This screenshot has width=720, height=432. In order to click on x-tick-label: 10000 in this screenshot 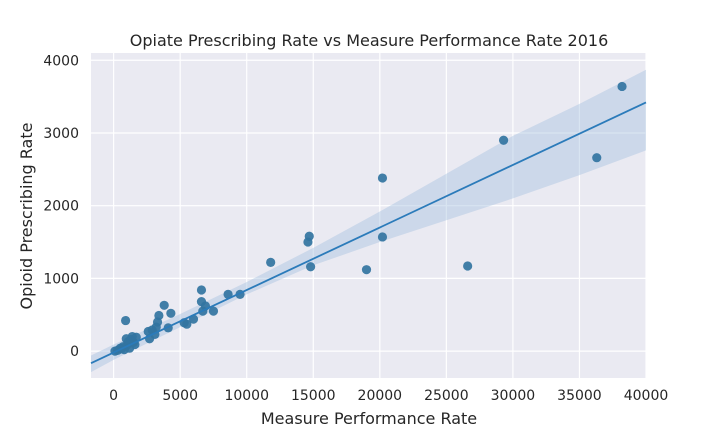, I will do `click(246, 396)`.